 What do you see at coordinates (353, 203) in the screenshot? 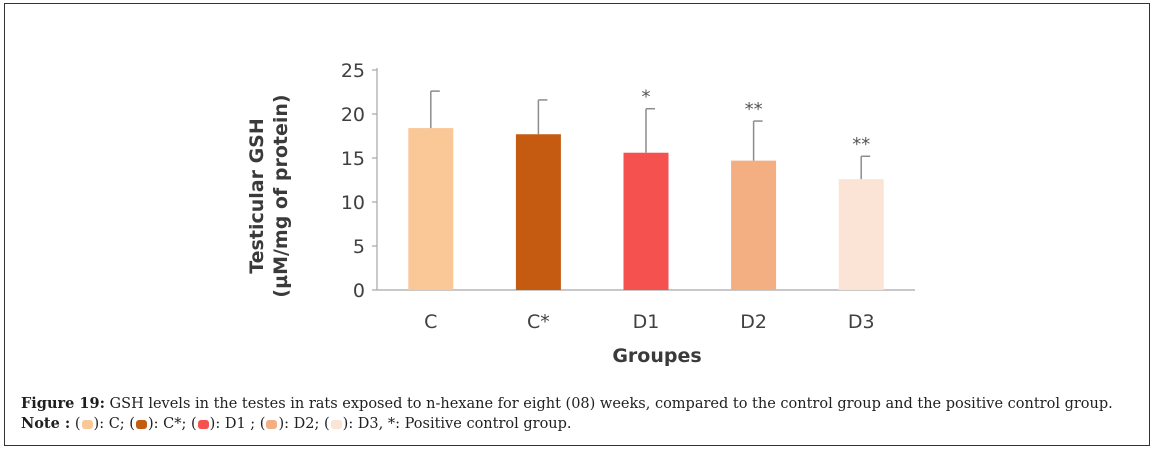
I see `y-tick-label: 10` at bounding box center [353, 203].